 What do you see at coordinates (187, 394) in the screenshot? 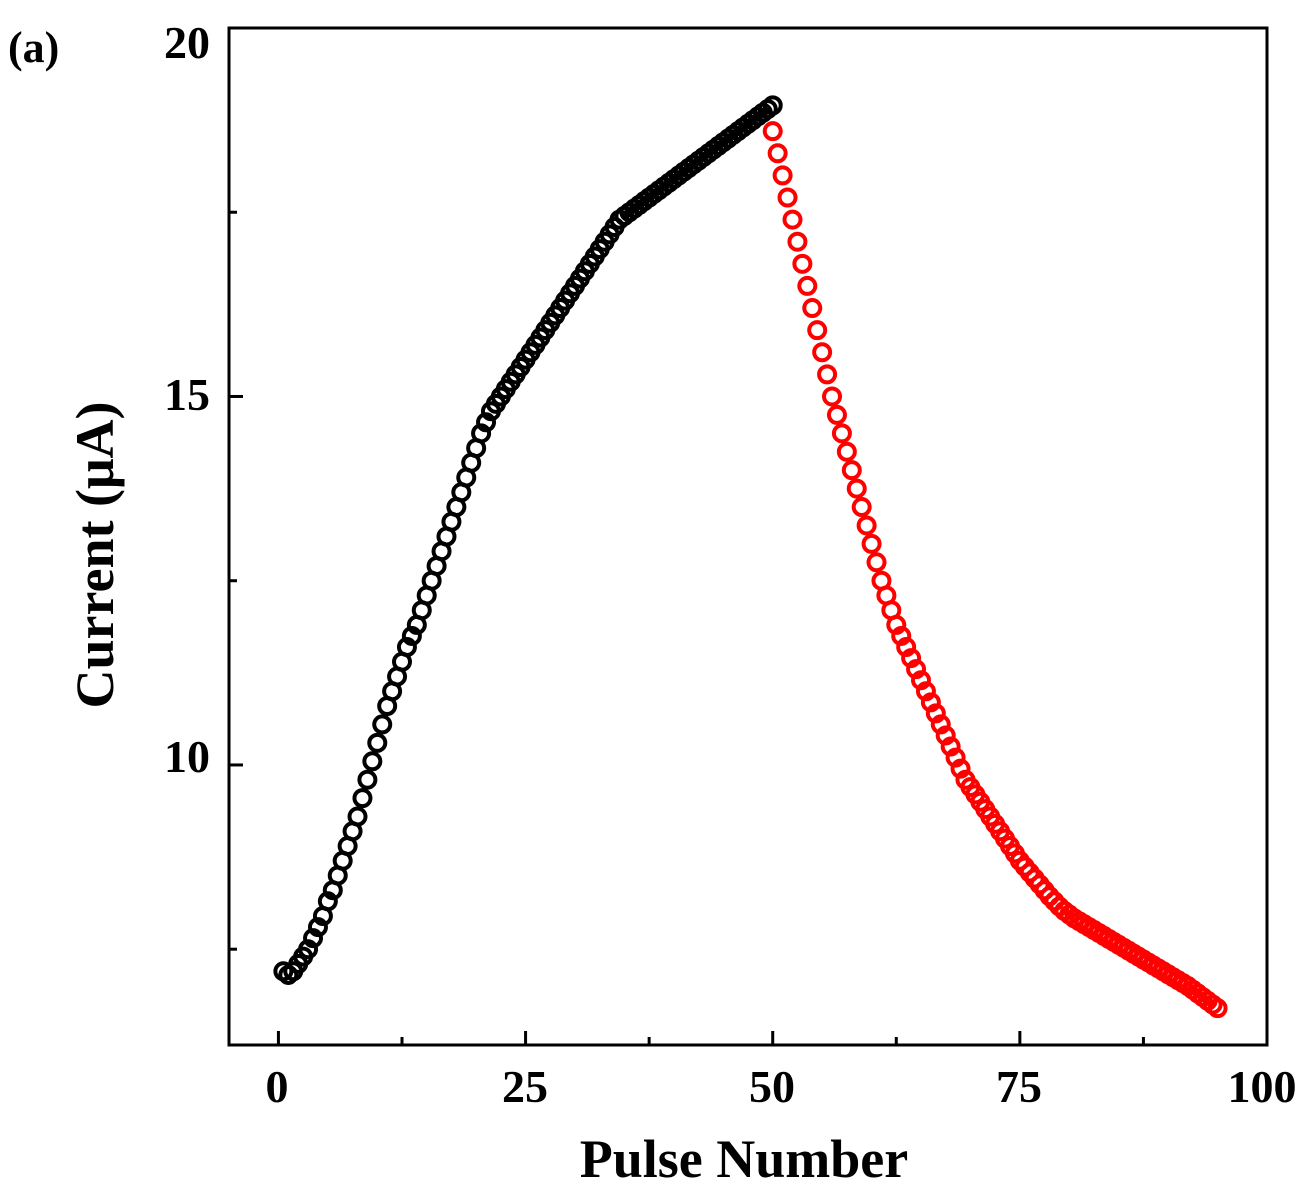
I see `y-tick-label: 15` at bounding box center [187, 394].